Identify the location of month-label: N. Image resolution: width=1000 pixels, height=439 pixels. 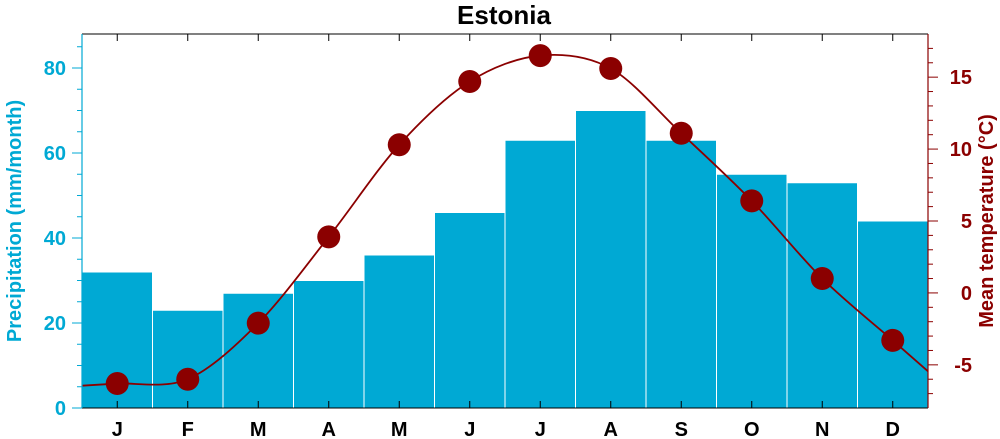
(822, 429).